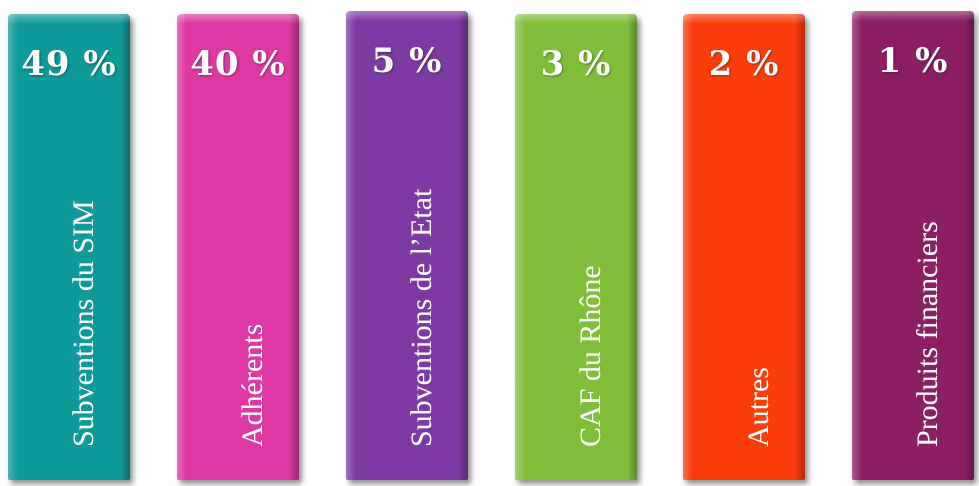 This screenshot has height=486, width=979. Describe the element at coordinates (421, 317) in the screenshot. I see `category-label: Subventions de l’Etat` at that location.